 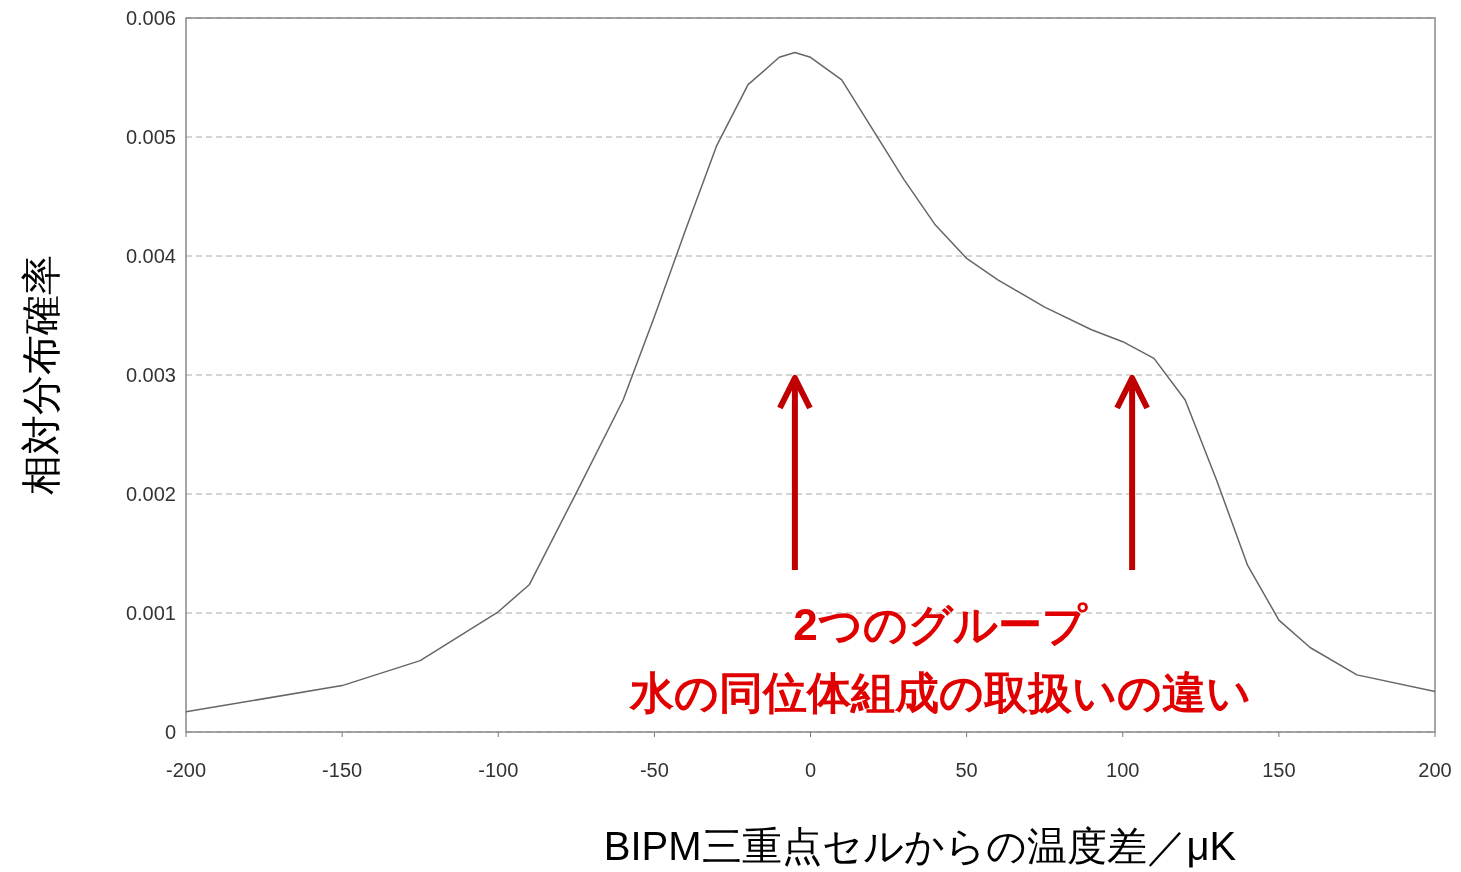 What do you see at coordinates (186, 770) in the screenshot?
I see `x-tick-label: -200` at bounding box center [186, 770].